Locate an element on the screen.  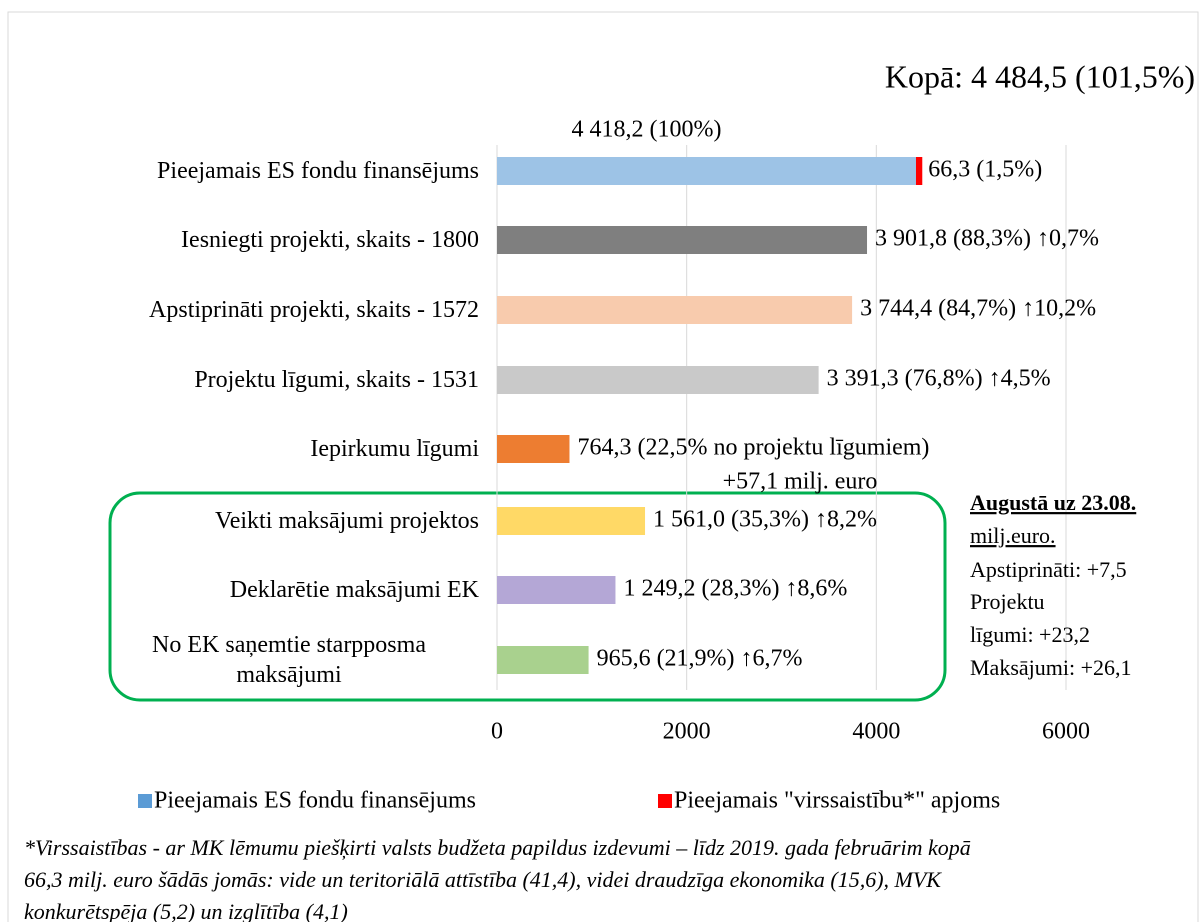
legend-label: Pieejamais ES fondu finansējums is located at coordinates (315, 801).